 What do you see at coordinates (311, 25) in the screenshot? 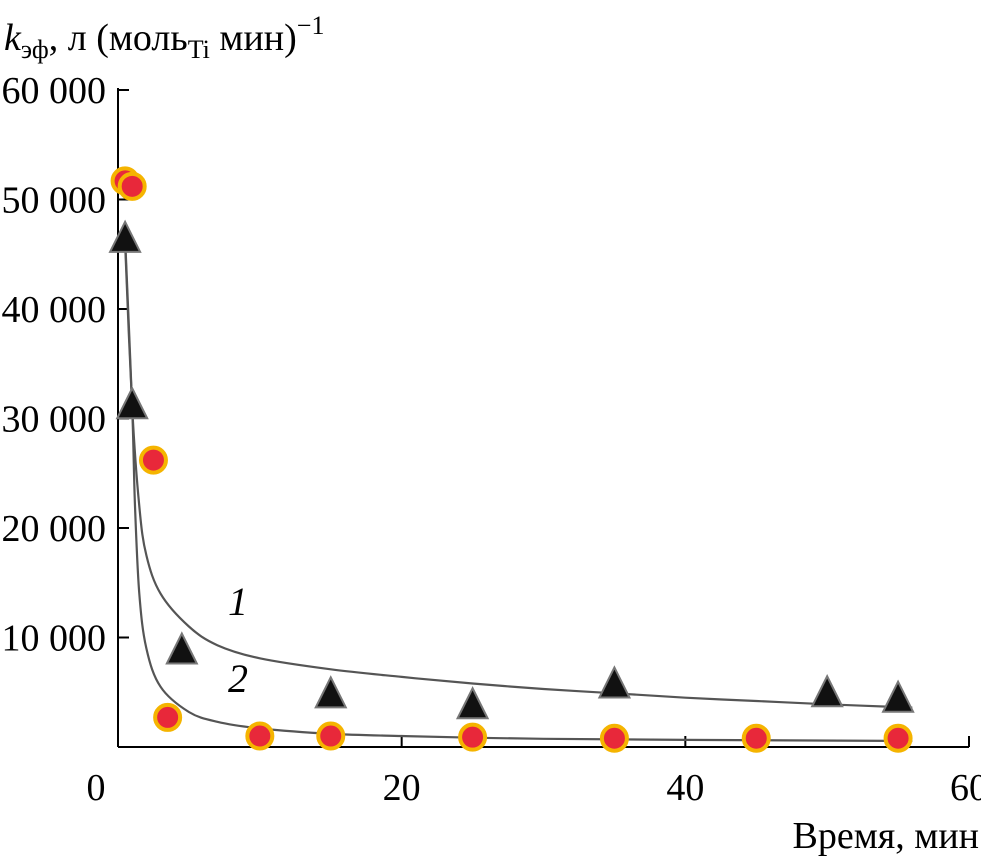
I see `y-title-sup: −1` at bounding box center [311, 25].